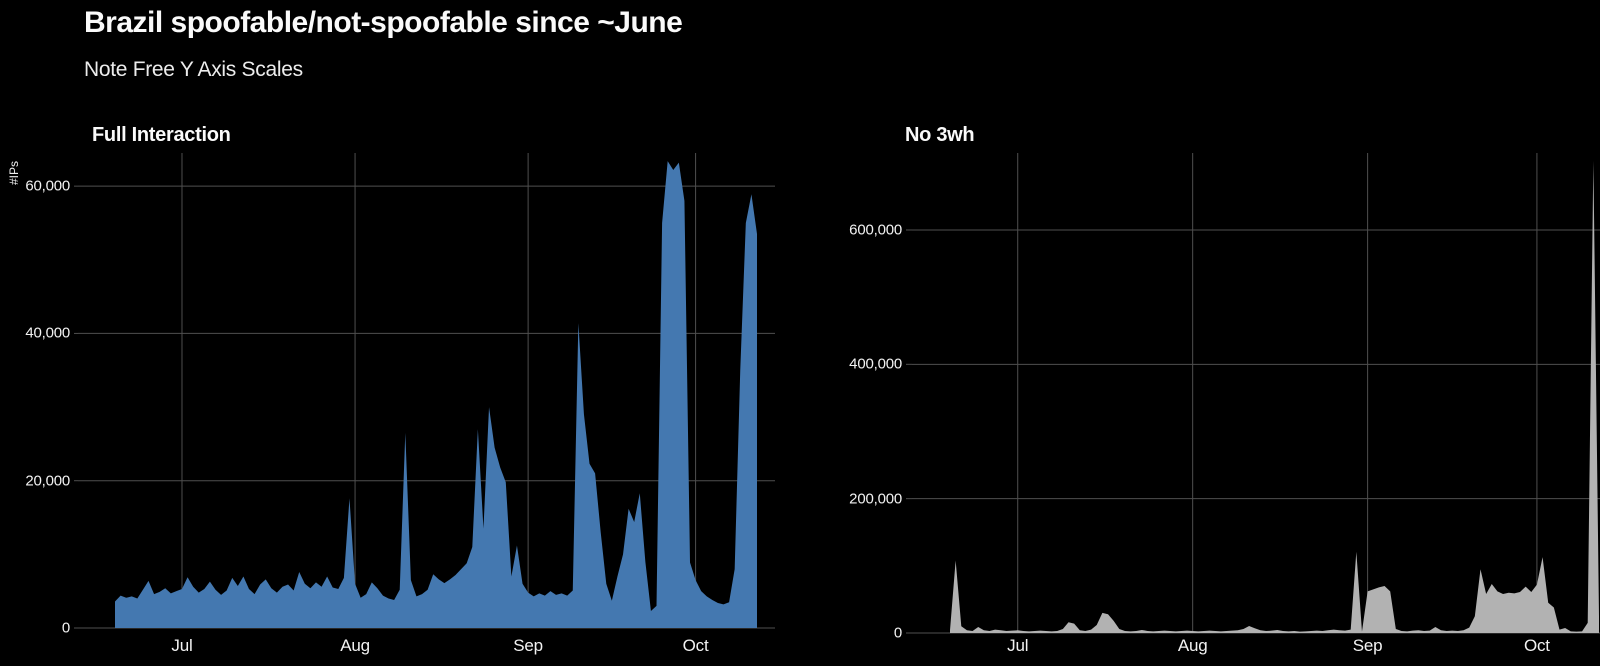  I want to click on page-subtitle: Note Free Y Axis Scales, so click(193, 69).